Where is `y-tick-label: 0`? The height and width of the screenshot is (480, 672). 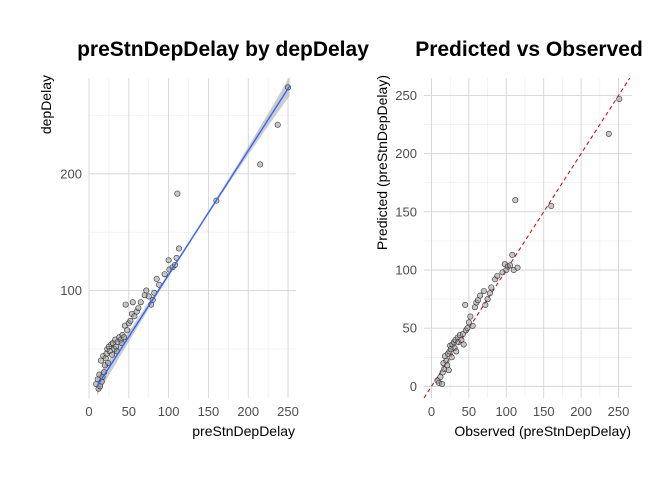
y-tick-label: 0 is located at coordinates (413, 386).